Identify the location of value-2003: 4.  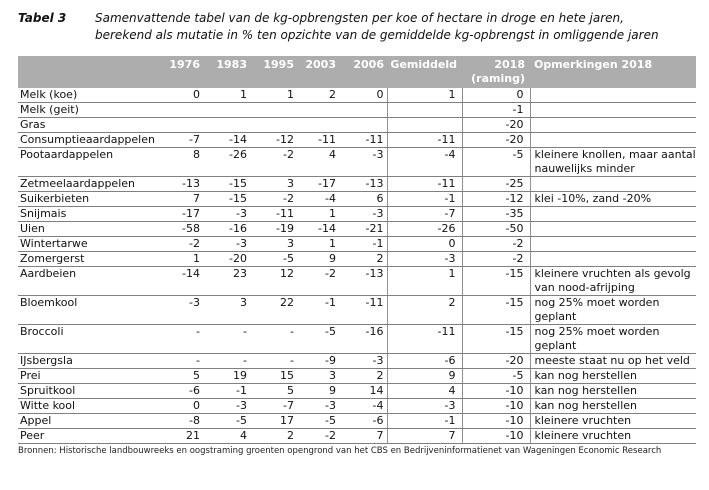
(318, 162).